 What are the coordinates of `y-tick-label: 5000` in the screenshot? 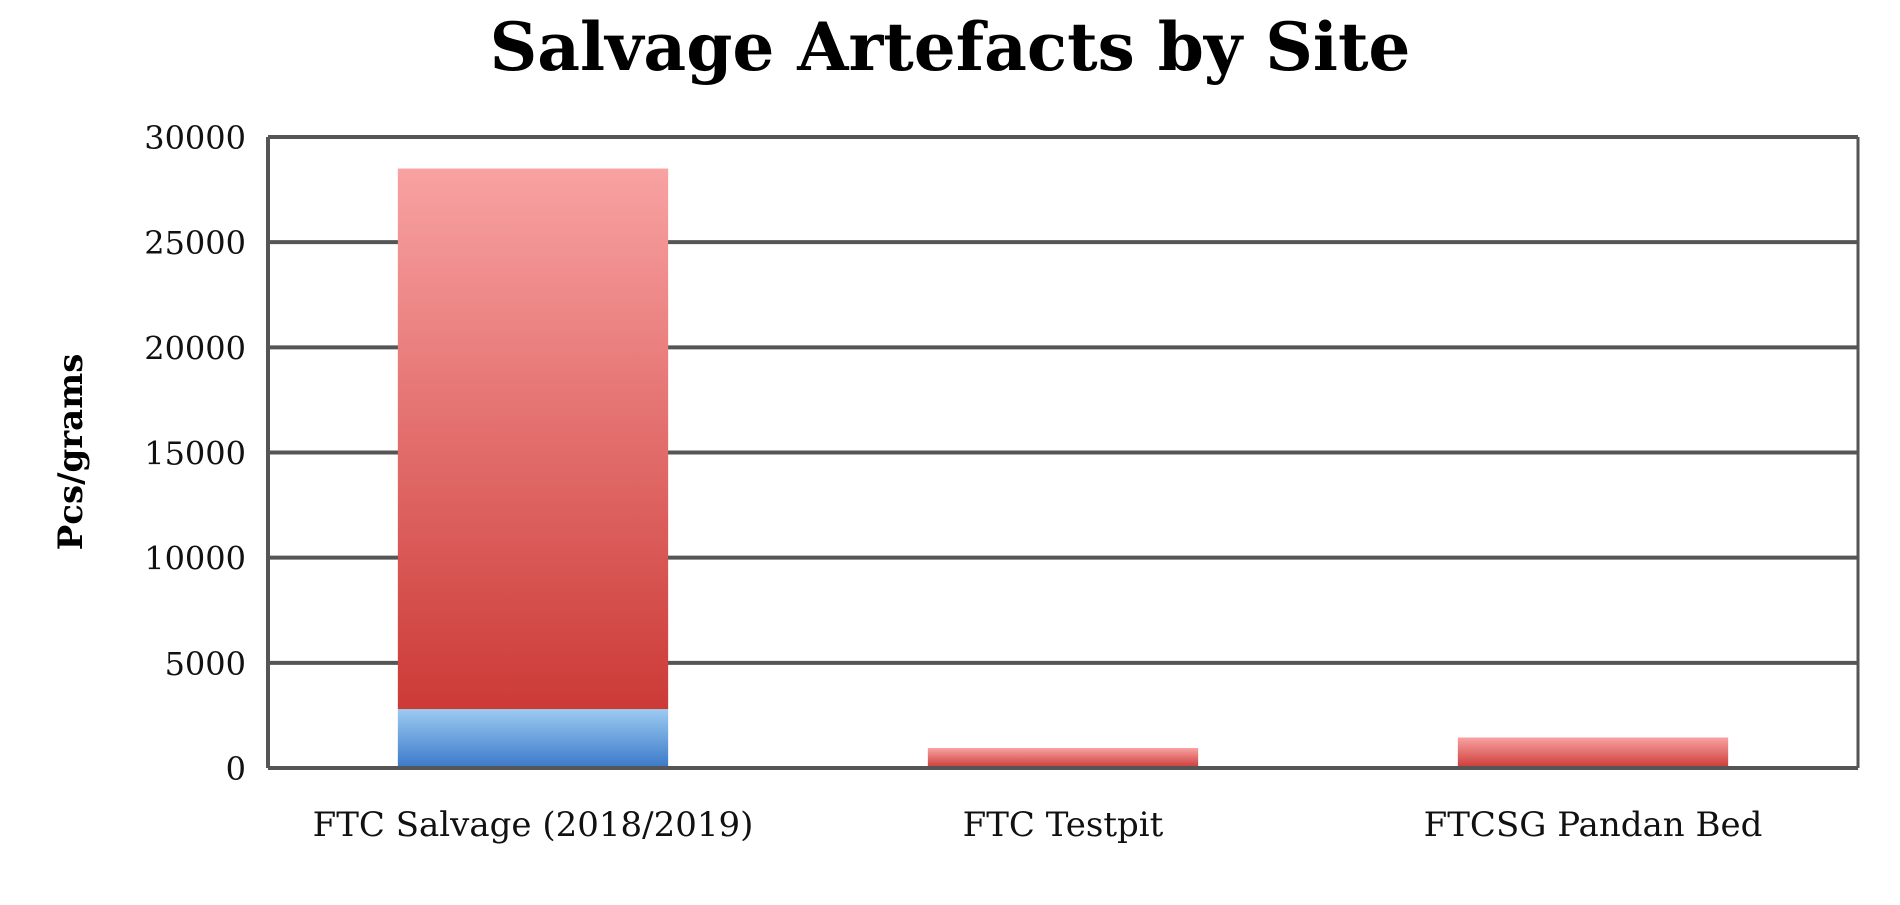 It's located at (205, 664).